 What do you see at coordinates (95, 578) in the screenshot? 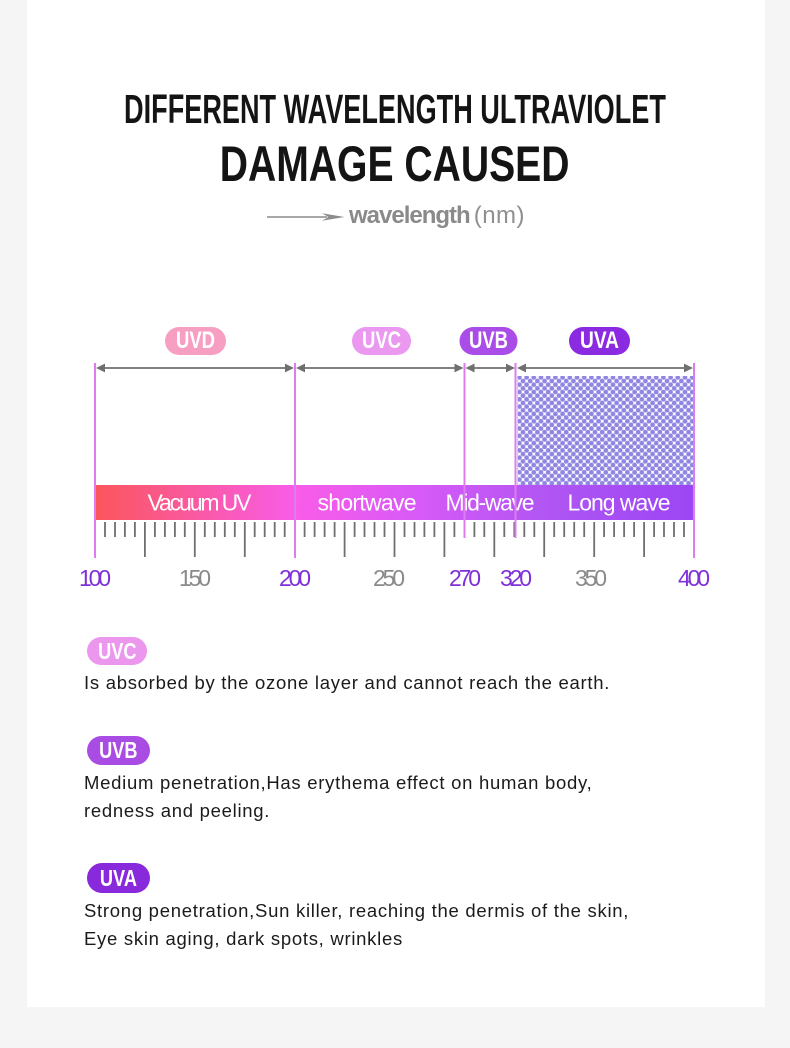
I see `svg-text: 100` at bounding box center [95, 578].